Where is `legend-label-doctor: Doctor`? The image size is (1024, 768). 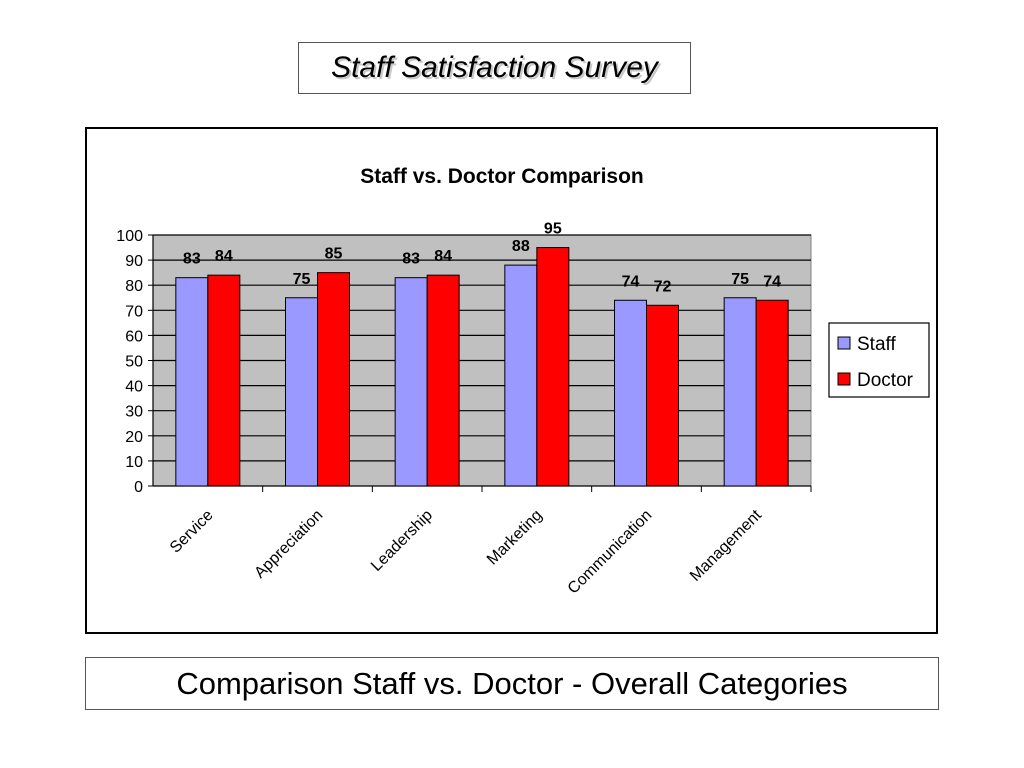 legend-label-doctor: Doctor is located at coordinates (885, 380).